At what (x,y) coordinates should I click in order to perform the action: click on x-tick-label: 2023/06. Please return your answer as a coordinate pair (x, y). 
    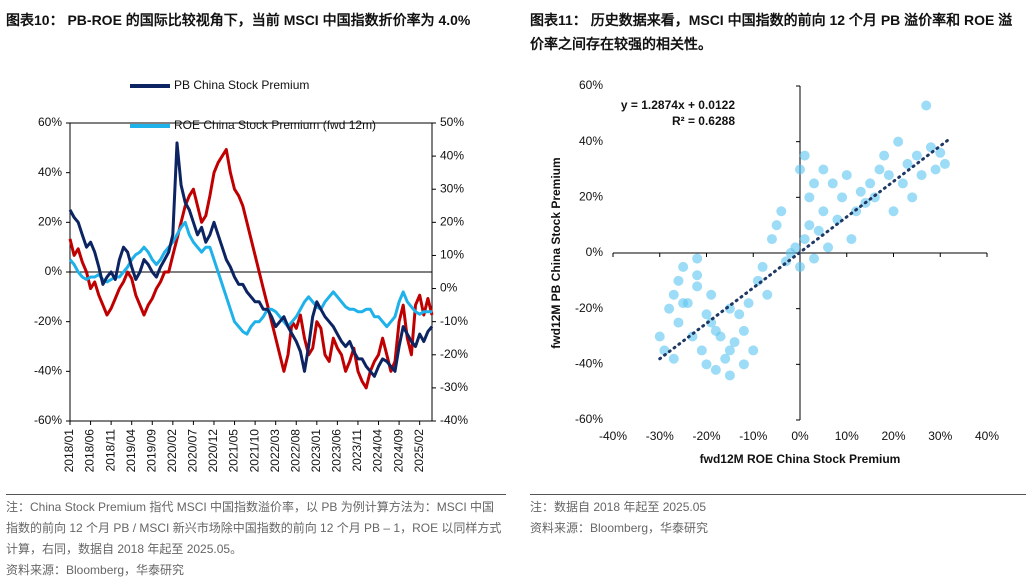
    Looking at the image, I should click on (337, 451).